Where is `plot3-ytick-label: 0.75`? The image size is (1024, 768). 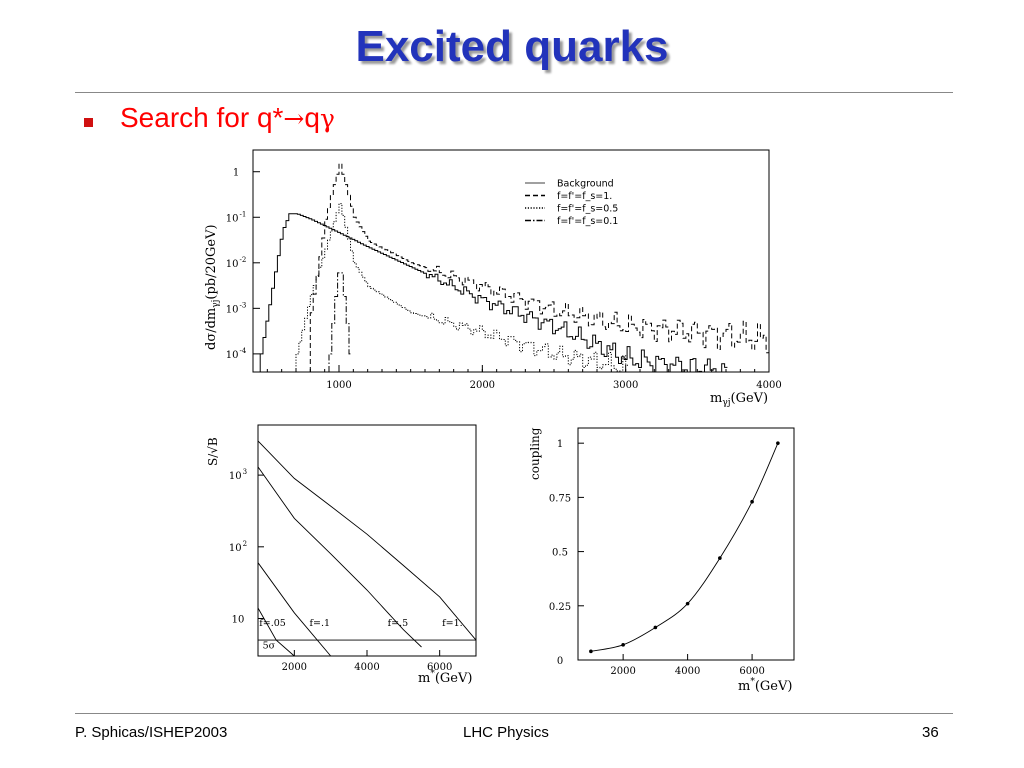 plot3-ytick-label: 0.75 is located at coordinates (560, 498).